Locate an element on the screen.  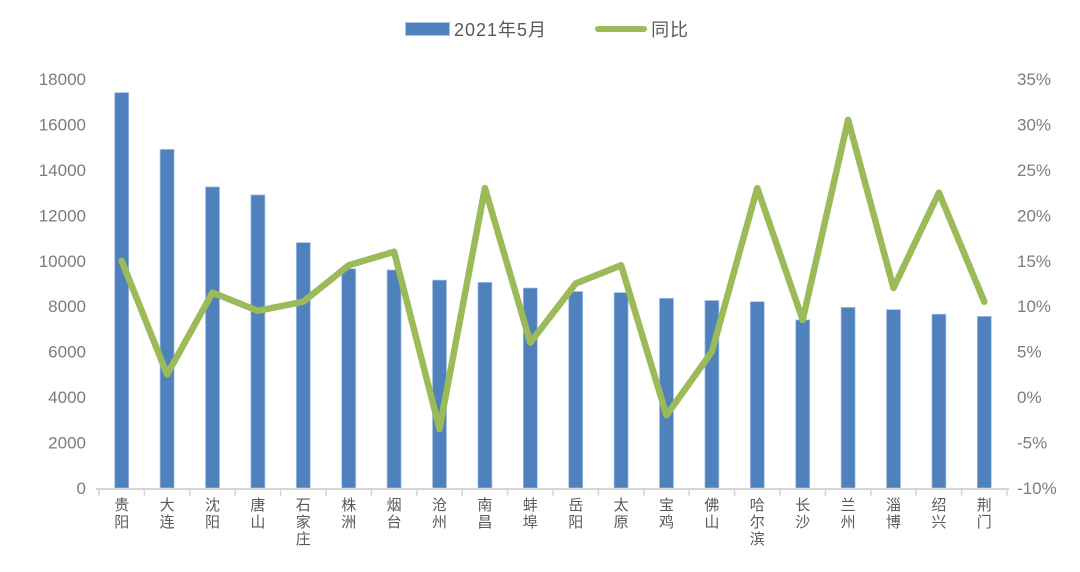
legend-item-line-series: 同比 is located at coordinates (642, 29).